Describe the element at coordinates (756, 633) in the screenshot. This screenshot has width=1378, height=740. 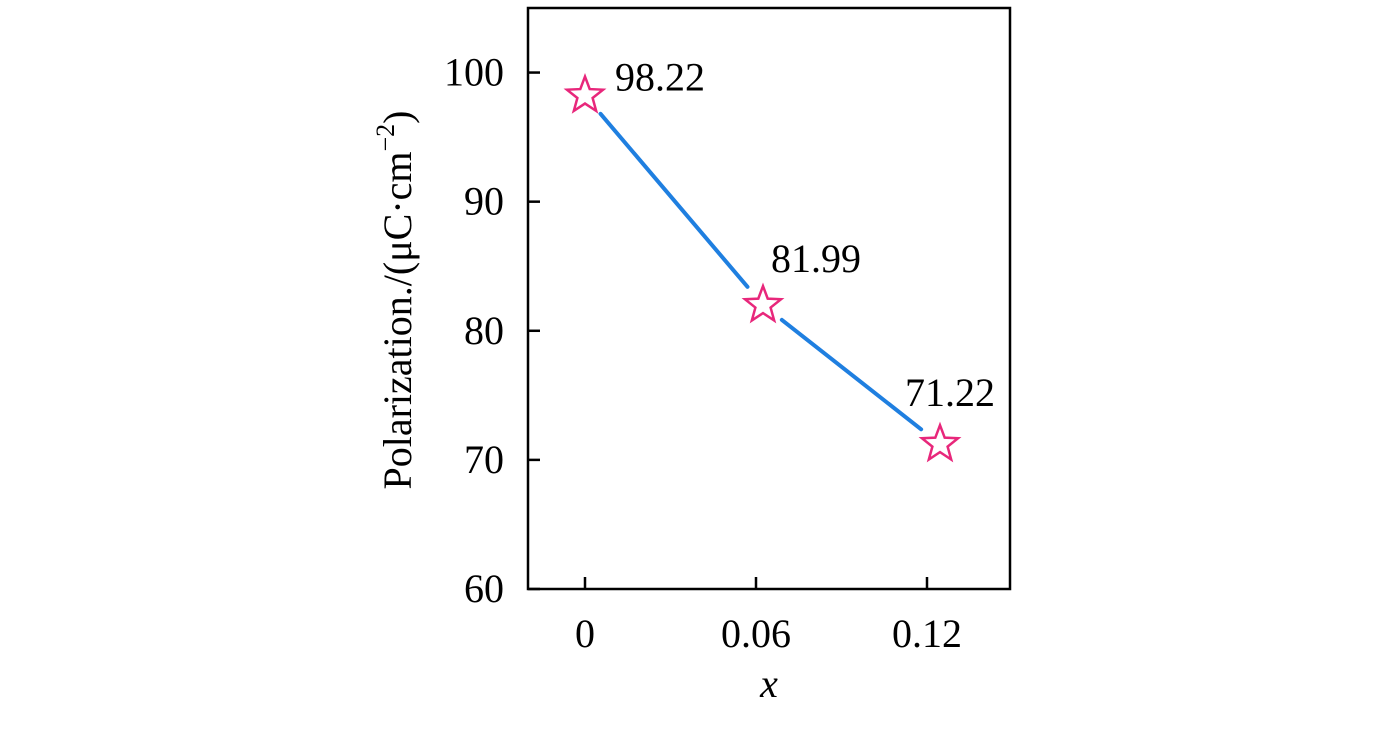
I see `x-tick-label: 0.06` at that location.